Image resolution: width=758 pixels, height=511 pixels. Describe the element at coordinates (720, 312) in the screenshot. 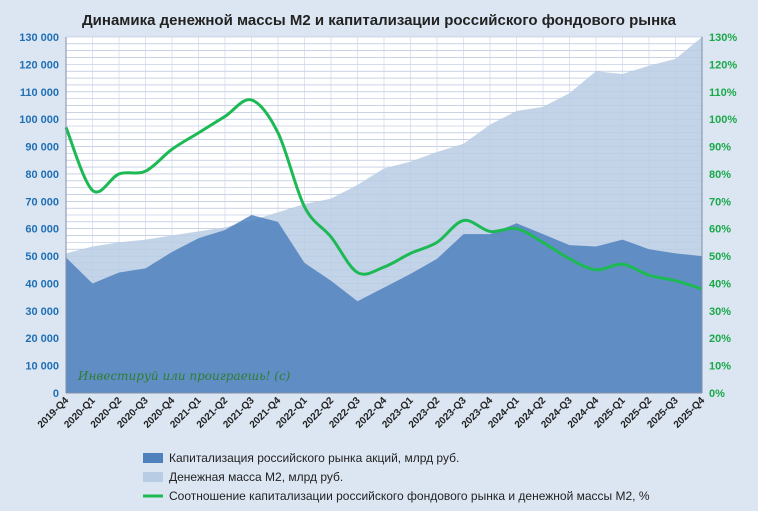

I see `right-tick-label: 30%` at that location.